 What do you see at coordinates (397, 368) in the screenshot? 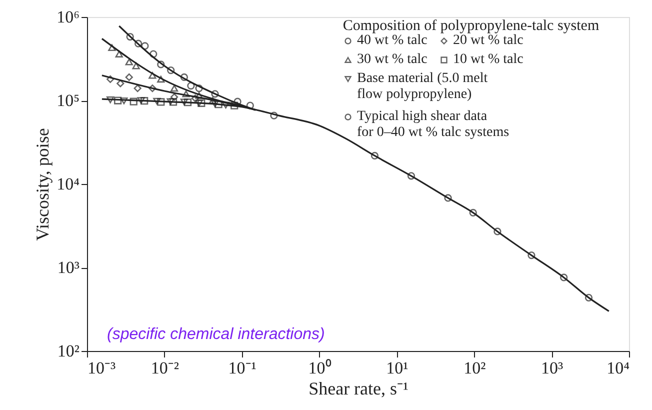
I see `x-tick-label: 10¹` at bounding box center [397, 368].